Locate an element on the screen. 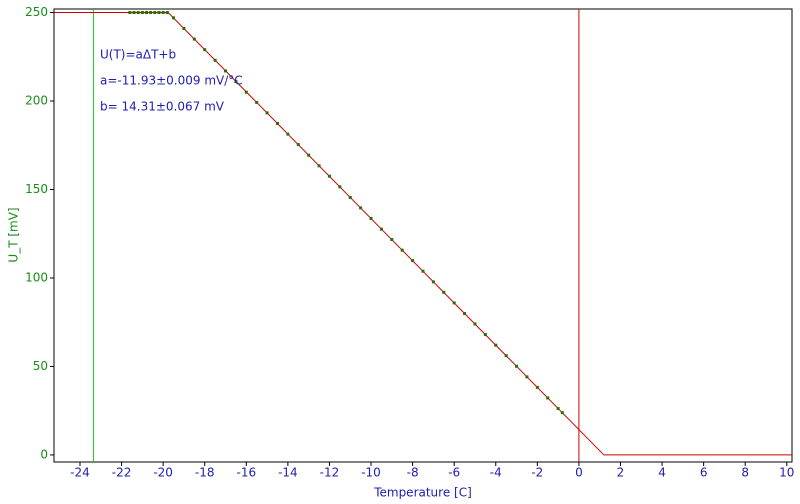 This screenshot has height=504, width=800. y-tick-label: 0 is located at coordinates (44, 454).